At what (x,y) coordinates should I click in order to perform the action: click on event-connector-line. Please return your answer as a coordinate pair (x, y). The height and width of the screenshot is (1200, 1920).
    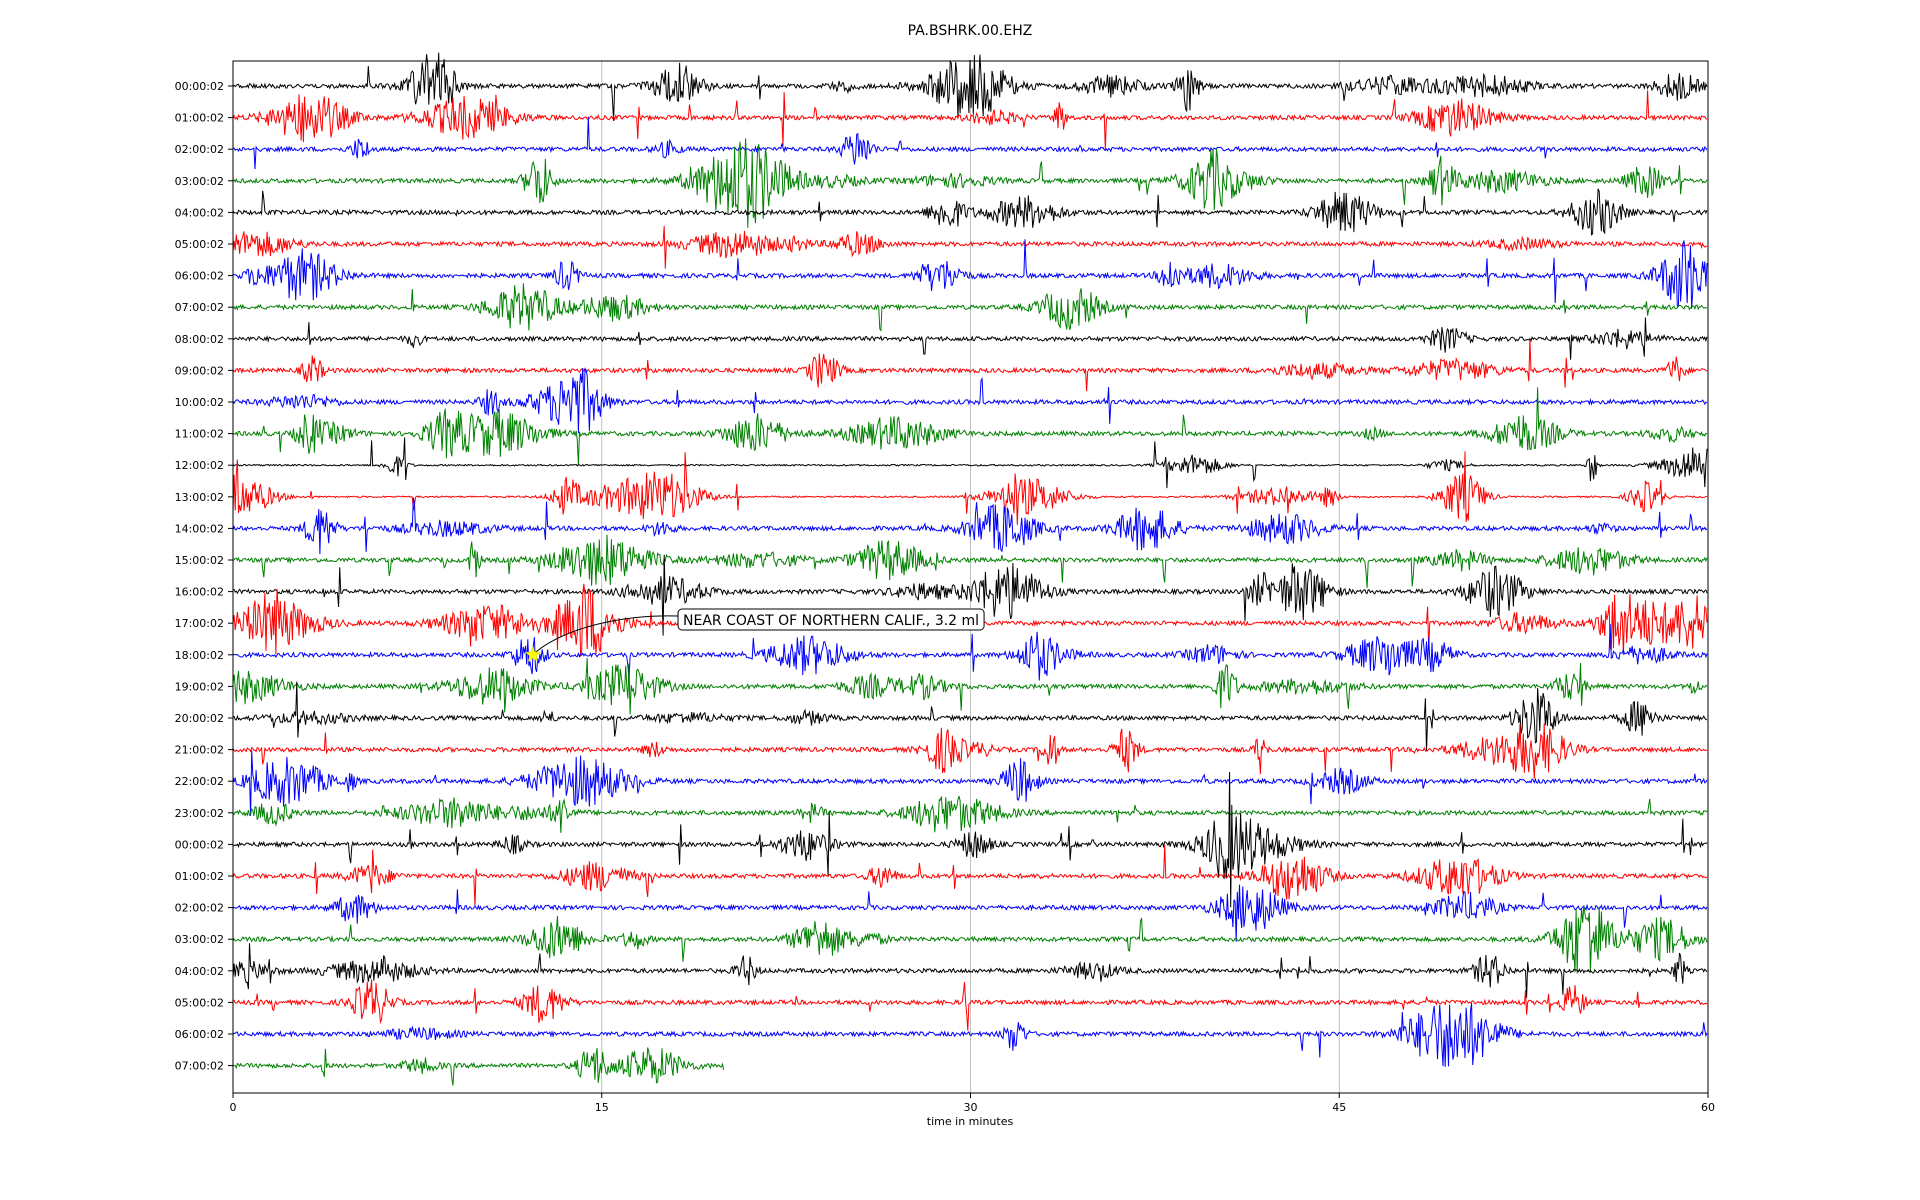
    Looking at the image, I should click on (605, 635).